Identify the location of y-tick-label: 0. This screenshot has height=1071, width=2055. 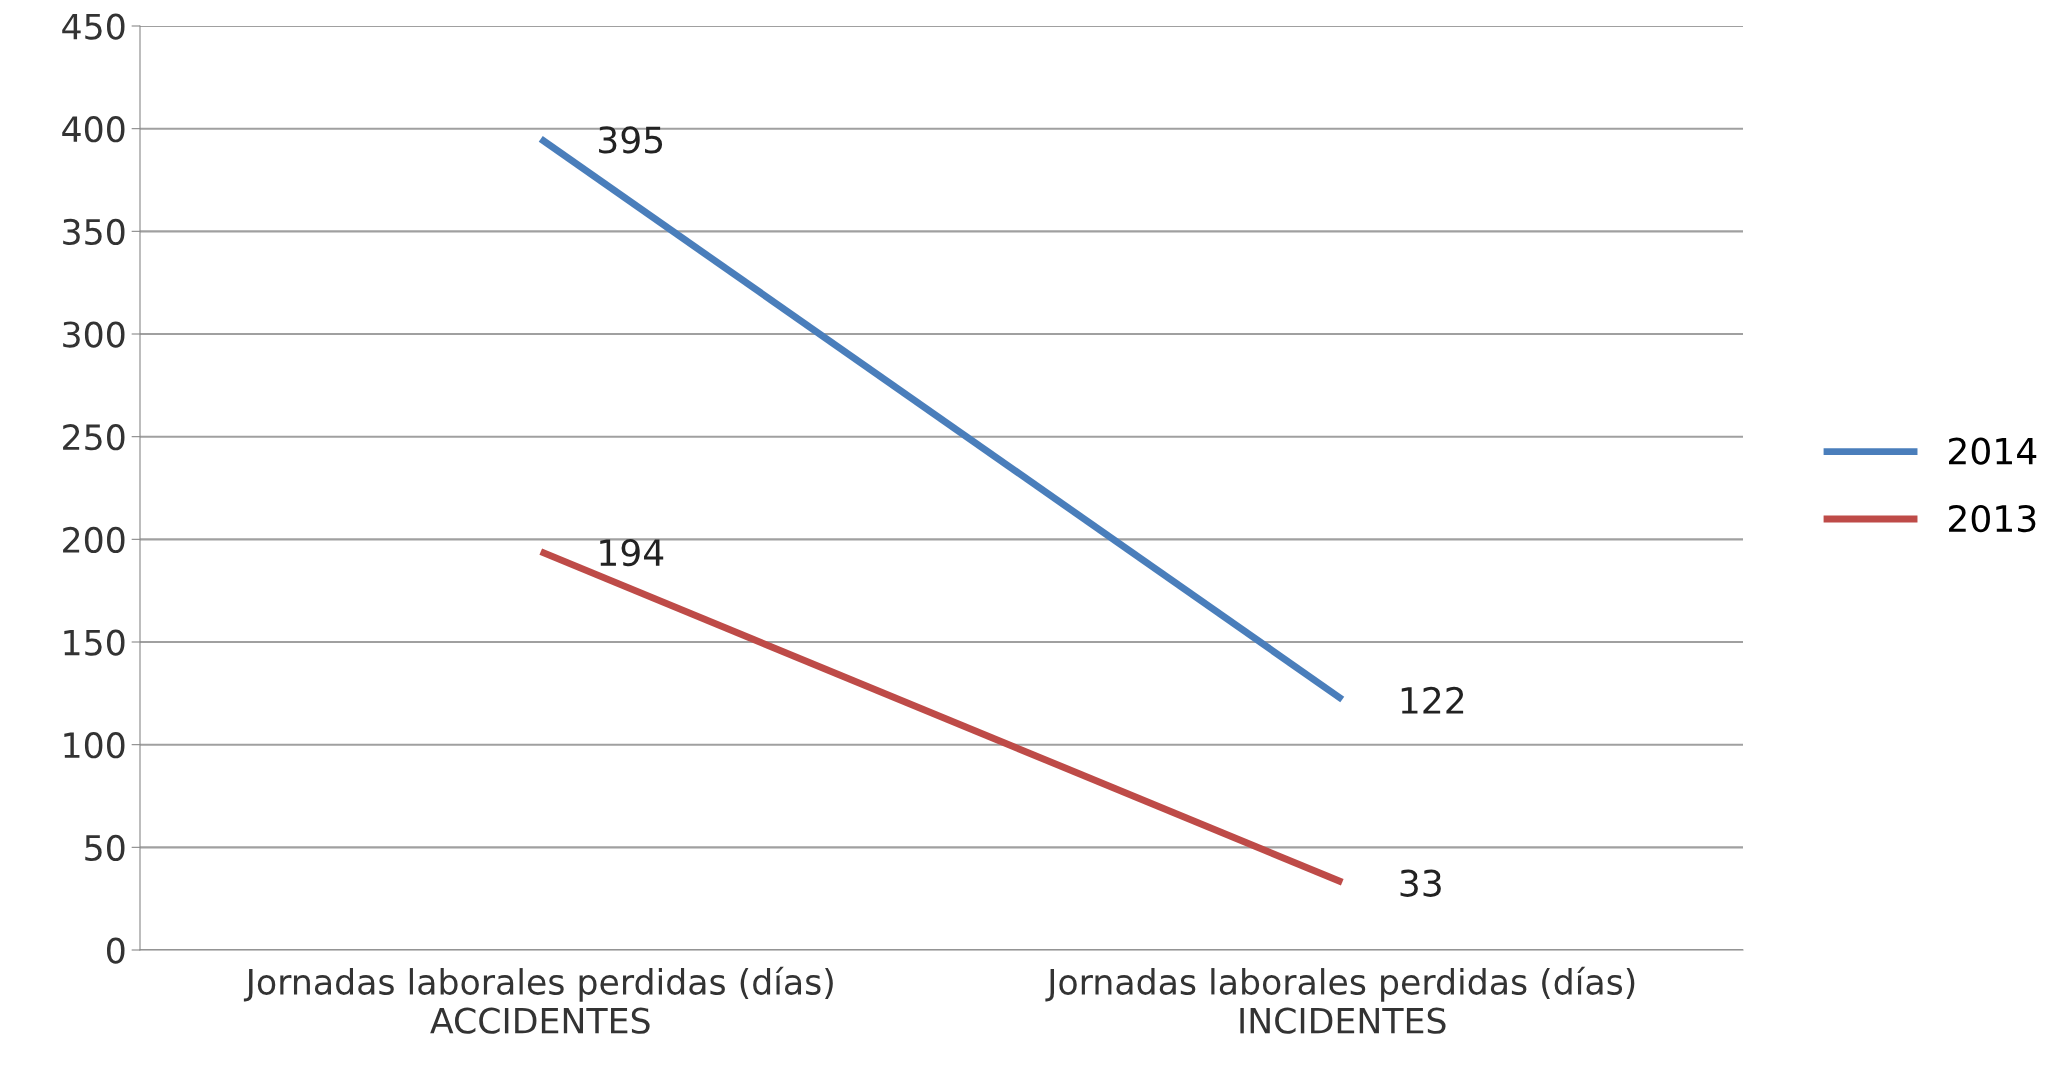
(116, 950).